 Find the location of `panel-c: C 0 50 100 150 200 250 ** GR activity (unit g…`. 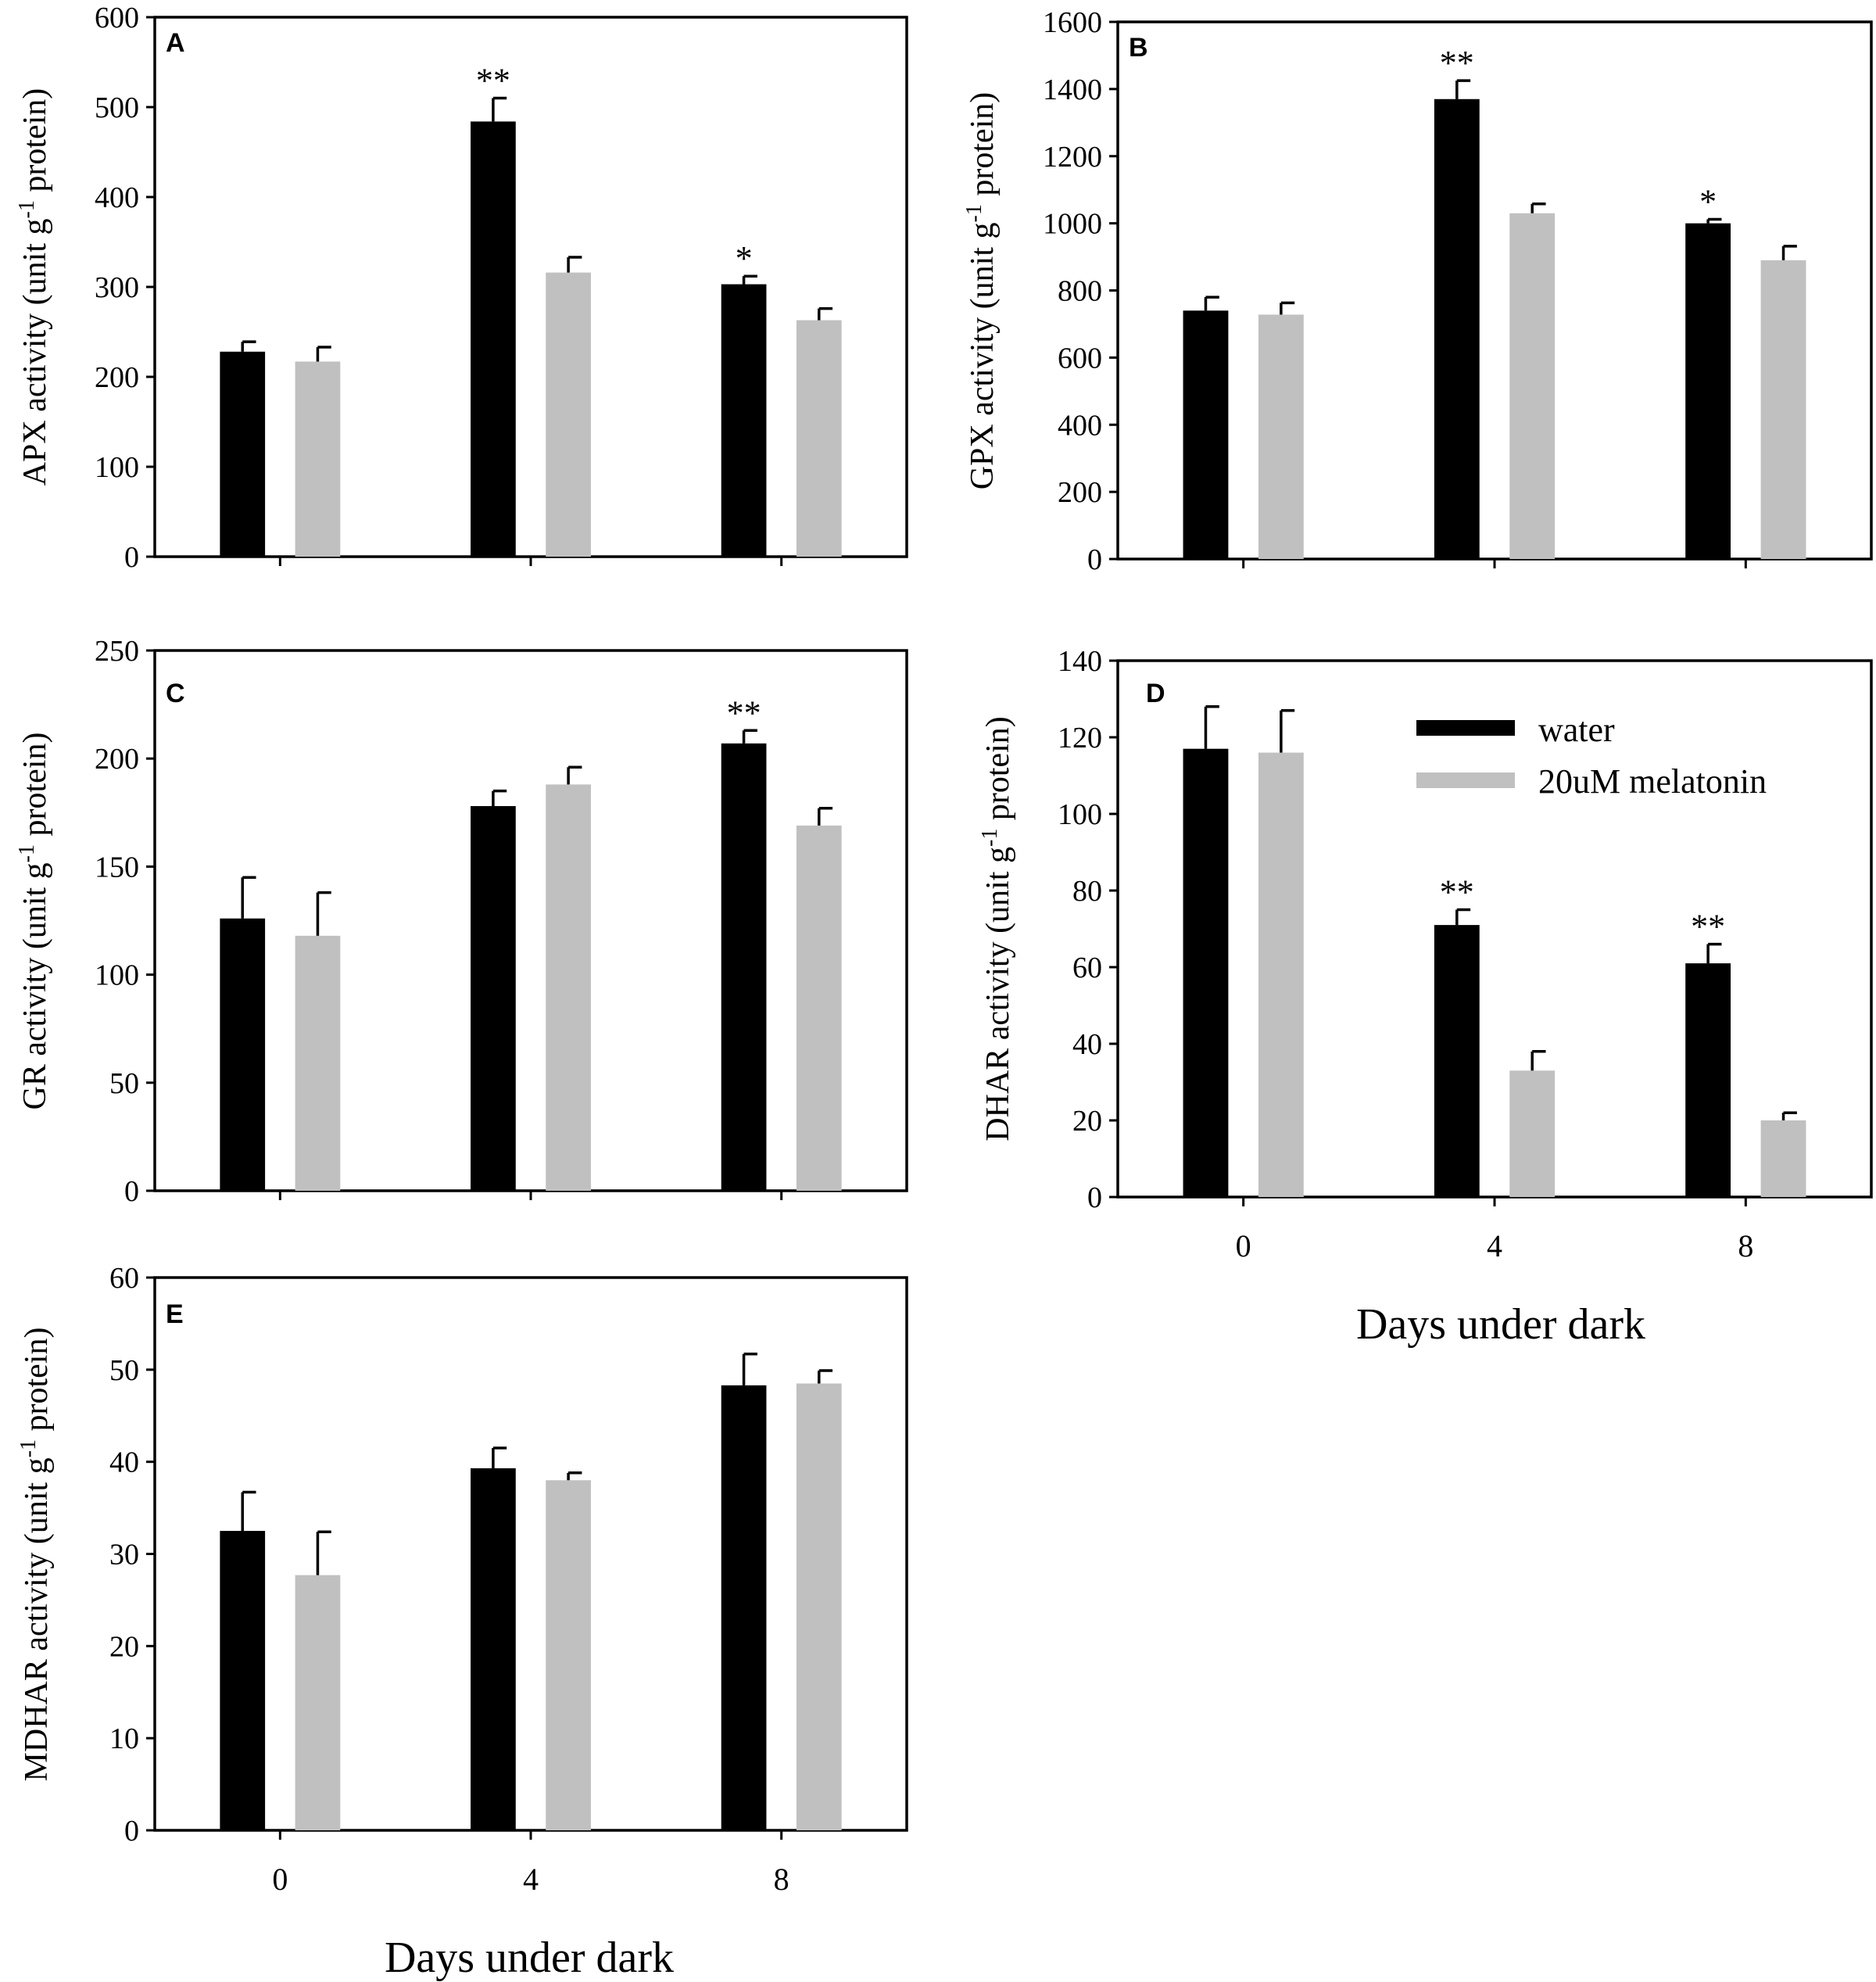

panel-c: C 0 50 100 150 200 250 ** GR activity (unit g… is located at coordinates (461, 922).